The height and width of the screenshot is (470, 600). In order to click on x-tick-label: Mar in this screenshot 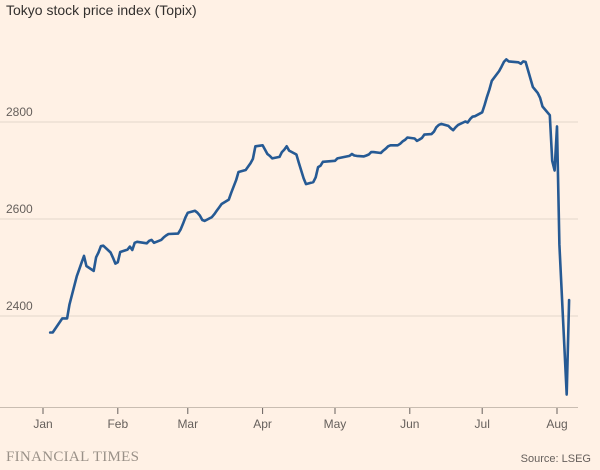, I will do `click(187, 424)`.